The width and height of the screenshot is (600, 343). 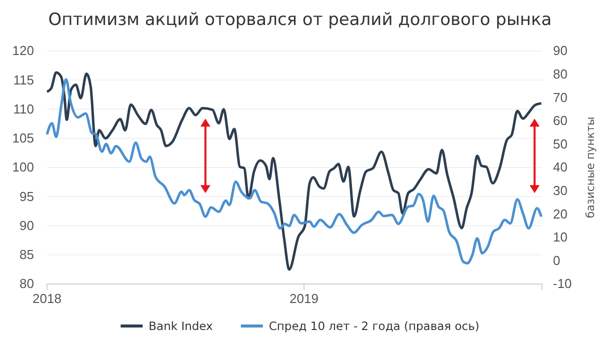 What do you see at coordinates (23, 167) in the screenshot?
I see `y-tick-label: 100` at bounding box center [23, 167].